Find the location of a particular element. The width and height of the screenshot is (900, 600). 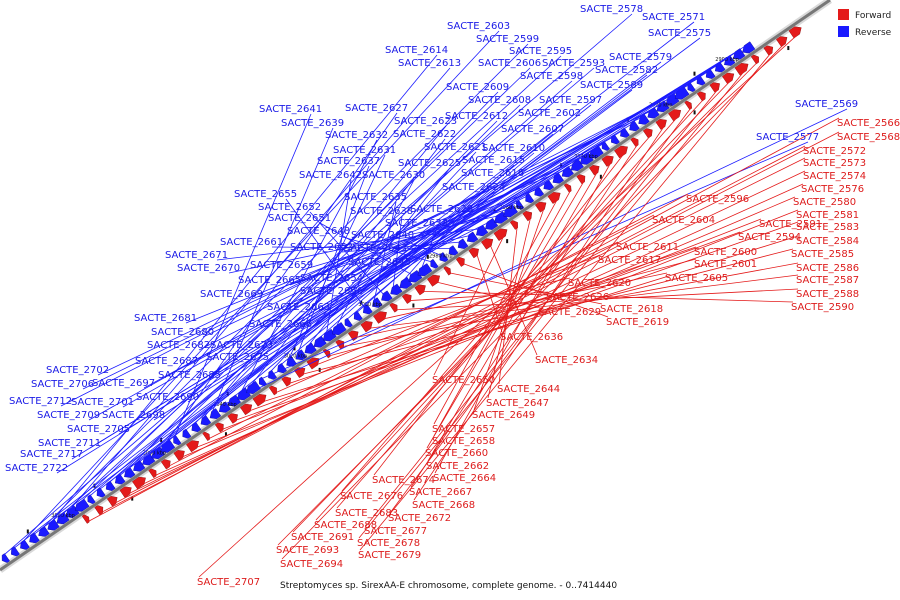

reverse-gene-label: SACTE_2717 is located at coordinates (51, 454).